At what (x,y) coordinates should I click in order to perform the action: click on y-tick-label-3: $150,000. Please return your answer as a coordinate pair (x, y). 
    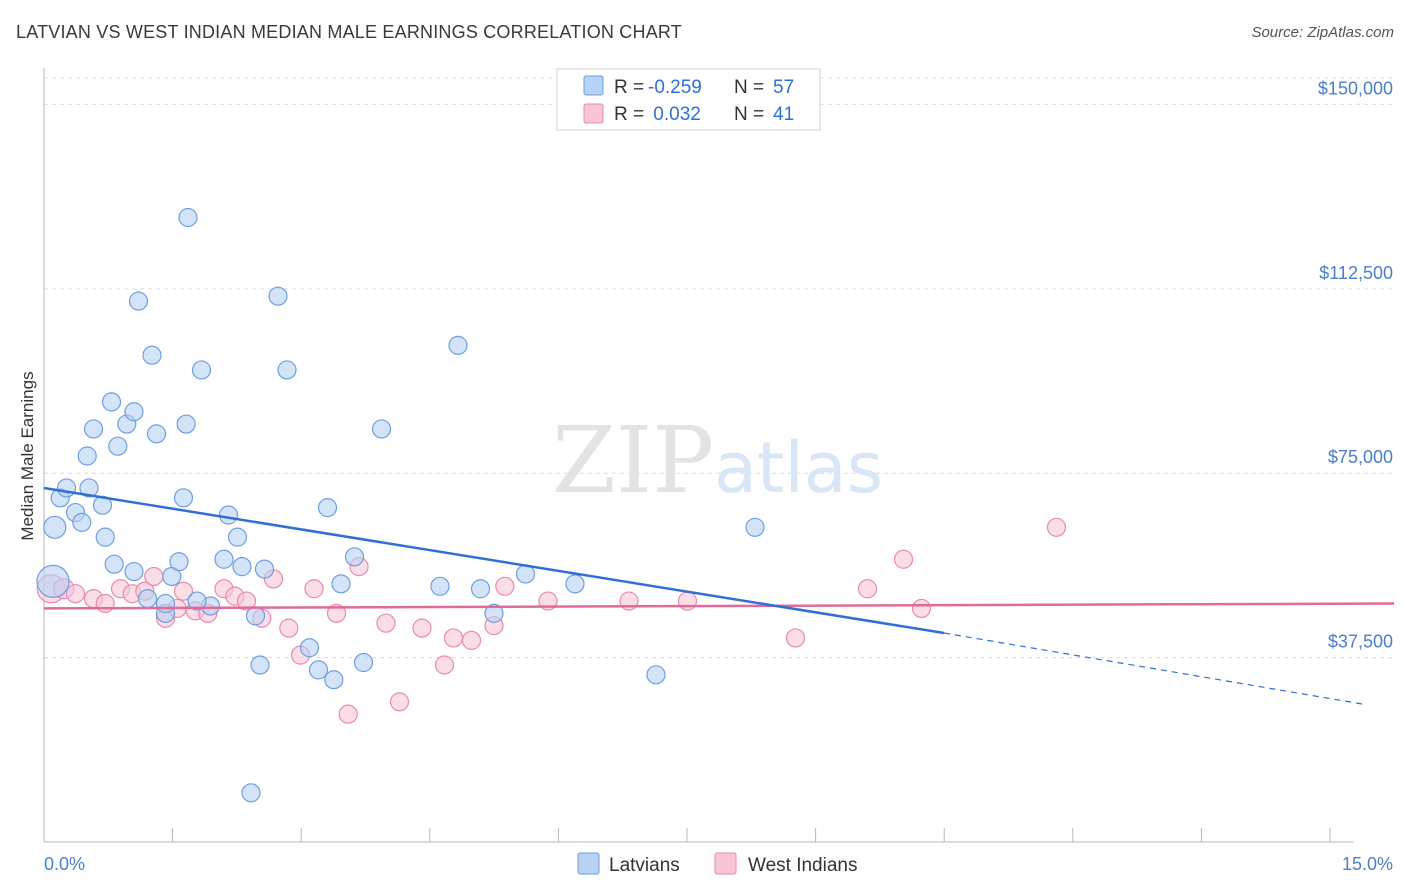
    Looking at the image, I should click on (1355, 88).